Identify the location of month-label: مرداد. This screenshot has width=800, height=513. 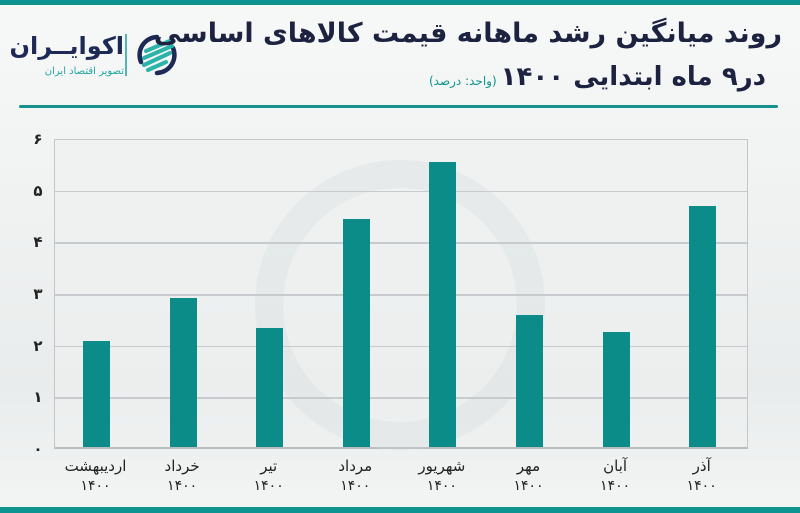
(355, 466).